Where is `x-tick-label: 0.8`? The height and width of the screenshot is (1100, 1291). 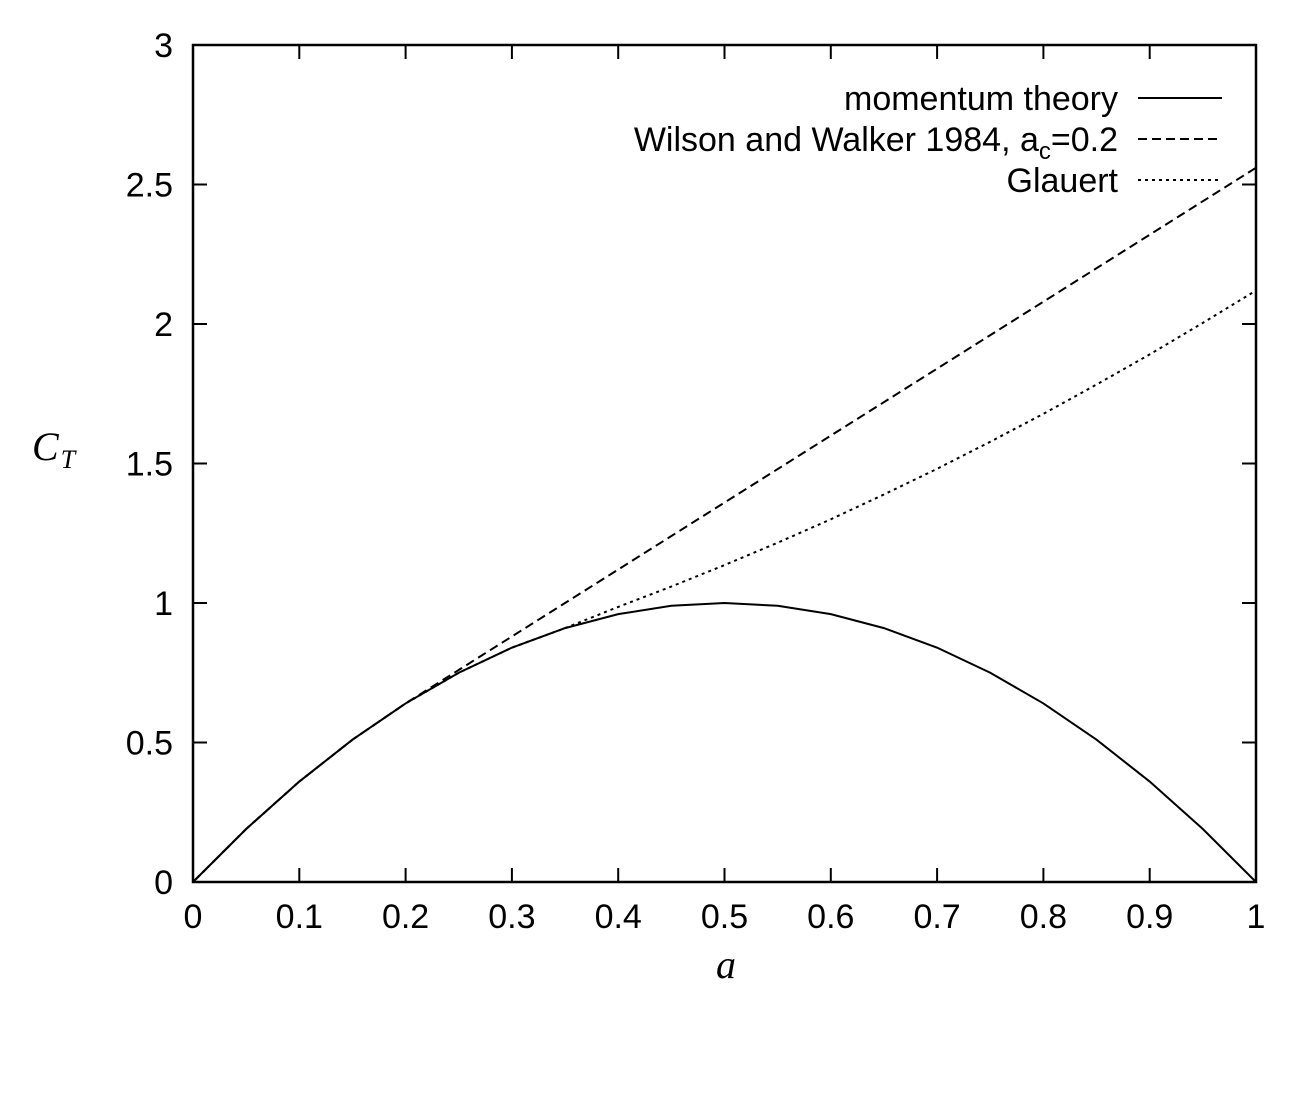
x-tick-label: 0.8 is located at coordinates (1043, 917).